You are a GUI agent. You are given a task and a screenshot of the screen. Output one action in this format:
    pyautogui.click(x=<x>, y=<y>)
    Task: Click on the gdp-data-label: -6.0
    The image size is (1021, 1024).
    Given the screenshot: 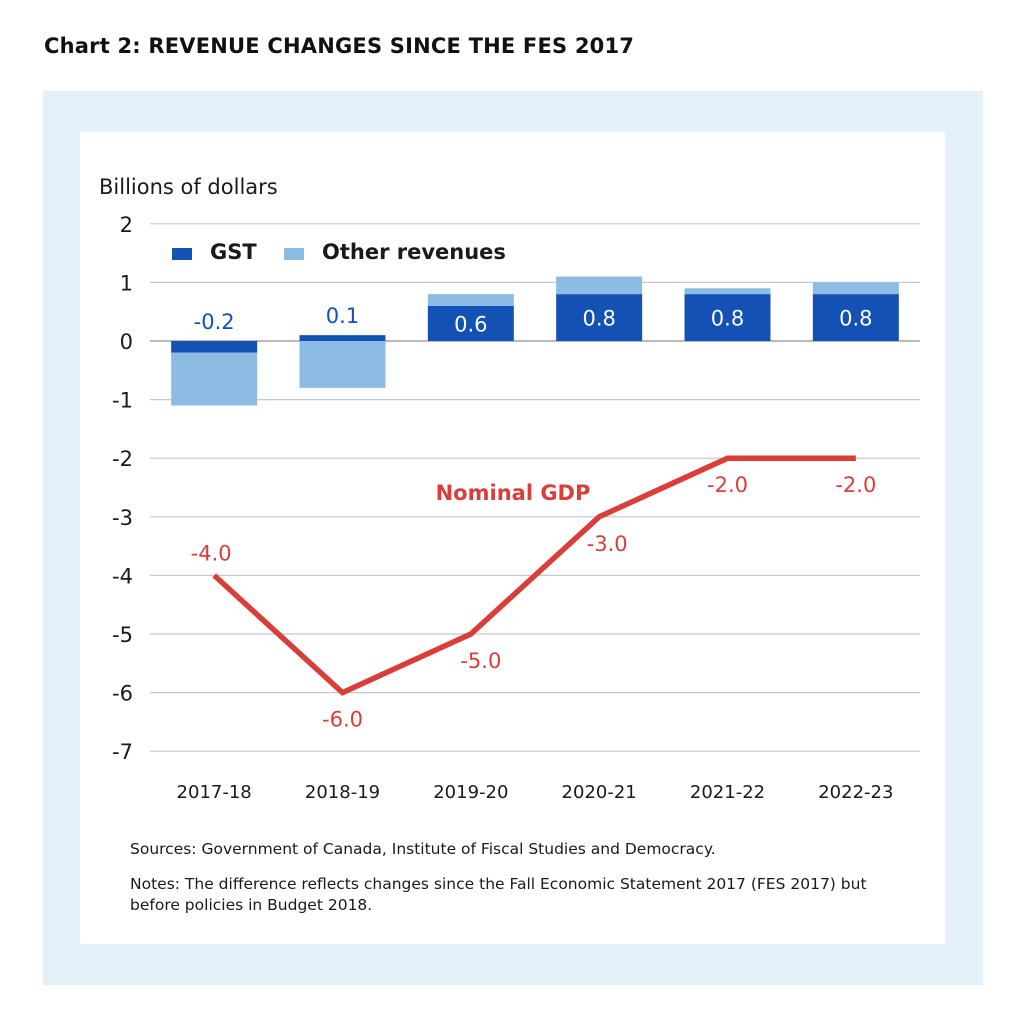 What is the action you would take?
    pyautogui.click(x=342, y=720)
    